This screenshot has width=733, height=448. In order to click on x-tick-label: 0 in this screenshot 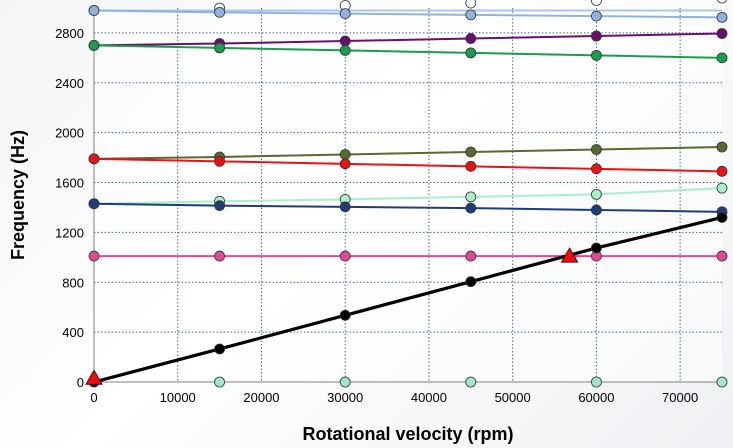, I will do `click(93, 397)`.